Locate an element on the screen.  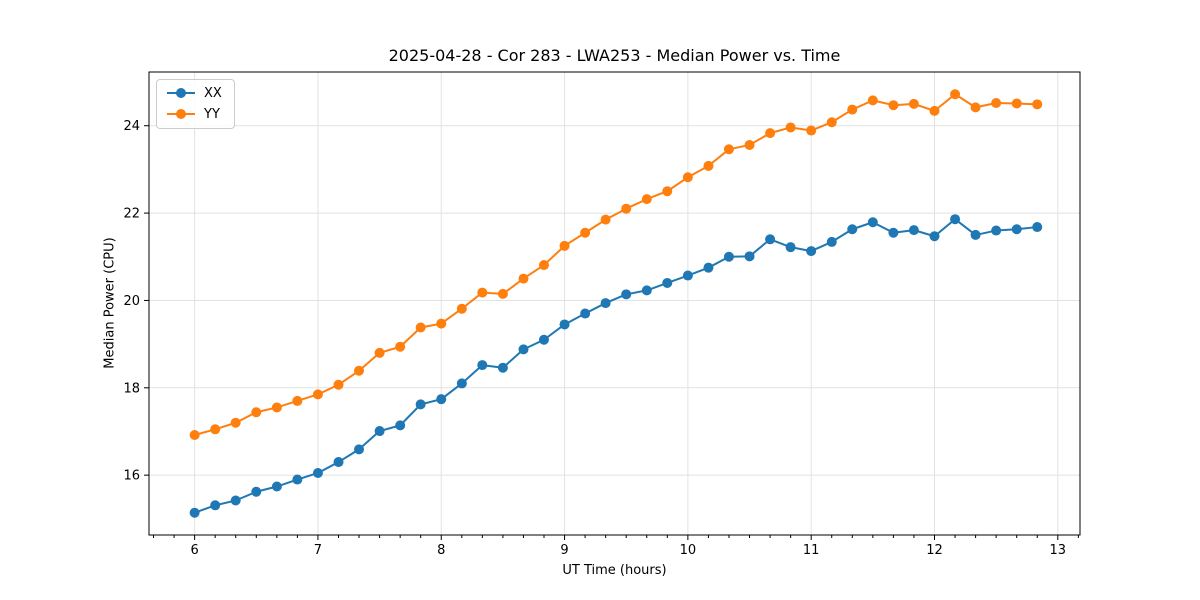
x-axis-label: UT Time (hours) is located at coordinates (614, 570).